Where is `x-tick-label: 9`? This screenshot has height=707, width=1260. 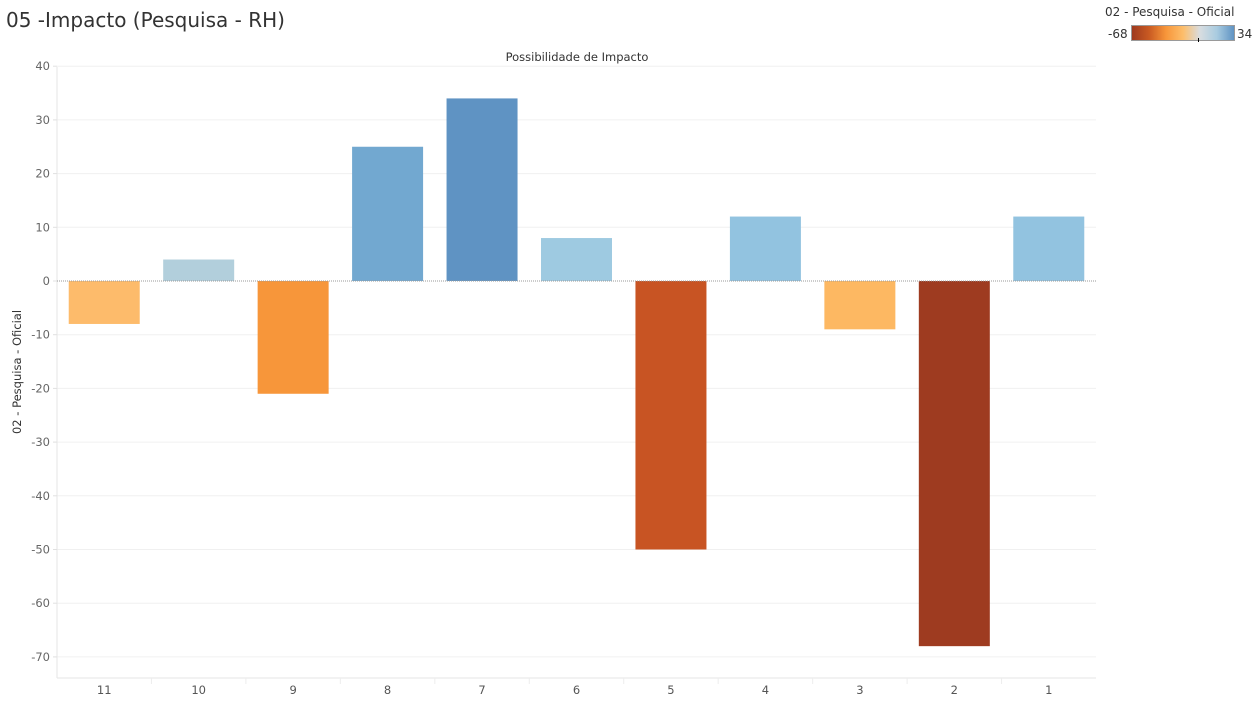
x-tick-label: 9 is located at coordinates (292, 690).